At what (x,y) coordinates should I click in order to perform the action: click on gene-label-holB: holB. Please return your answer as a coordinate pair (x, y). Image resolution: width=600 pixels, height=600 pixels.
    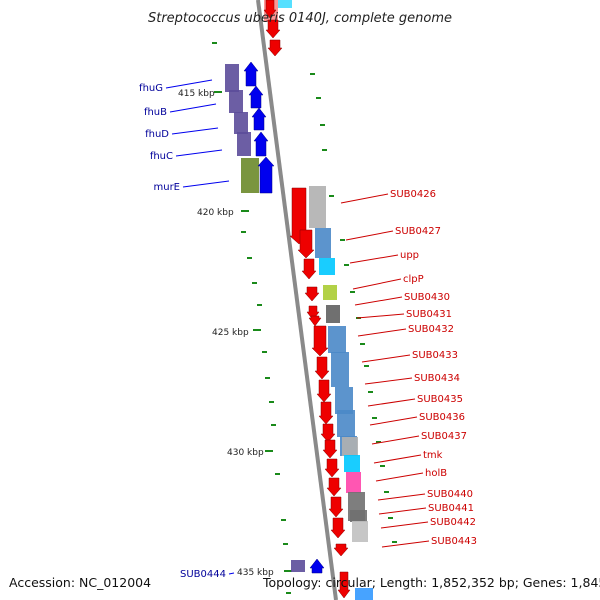
    Looking at the image, I should click on (436, 473).